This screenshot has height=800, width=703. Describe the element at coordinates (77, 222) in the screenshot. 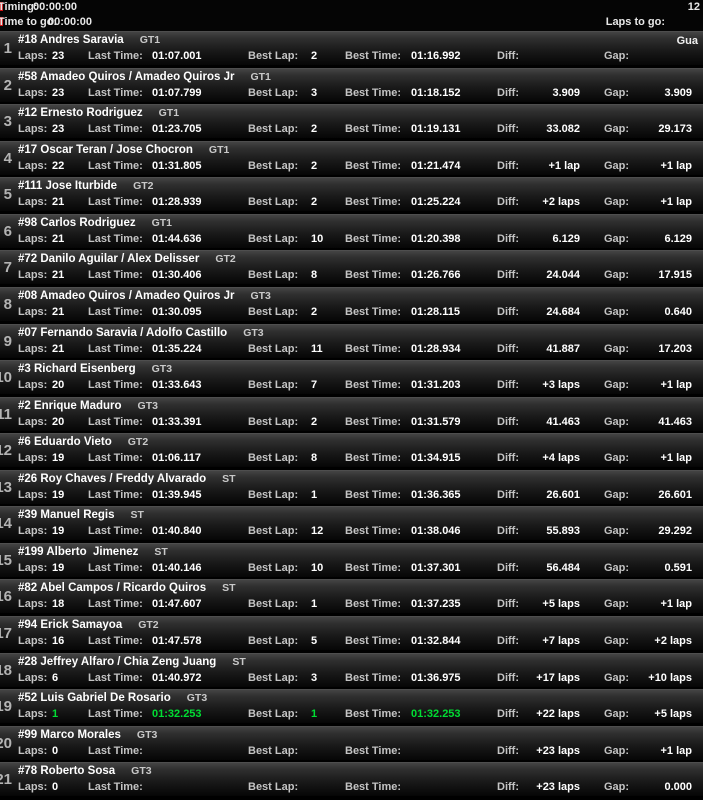

I see `driver-names: #98 Carlos Rodriguez` at that location.